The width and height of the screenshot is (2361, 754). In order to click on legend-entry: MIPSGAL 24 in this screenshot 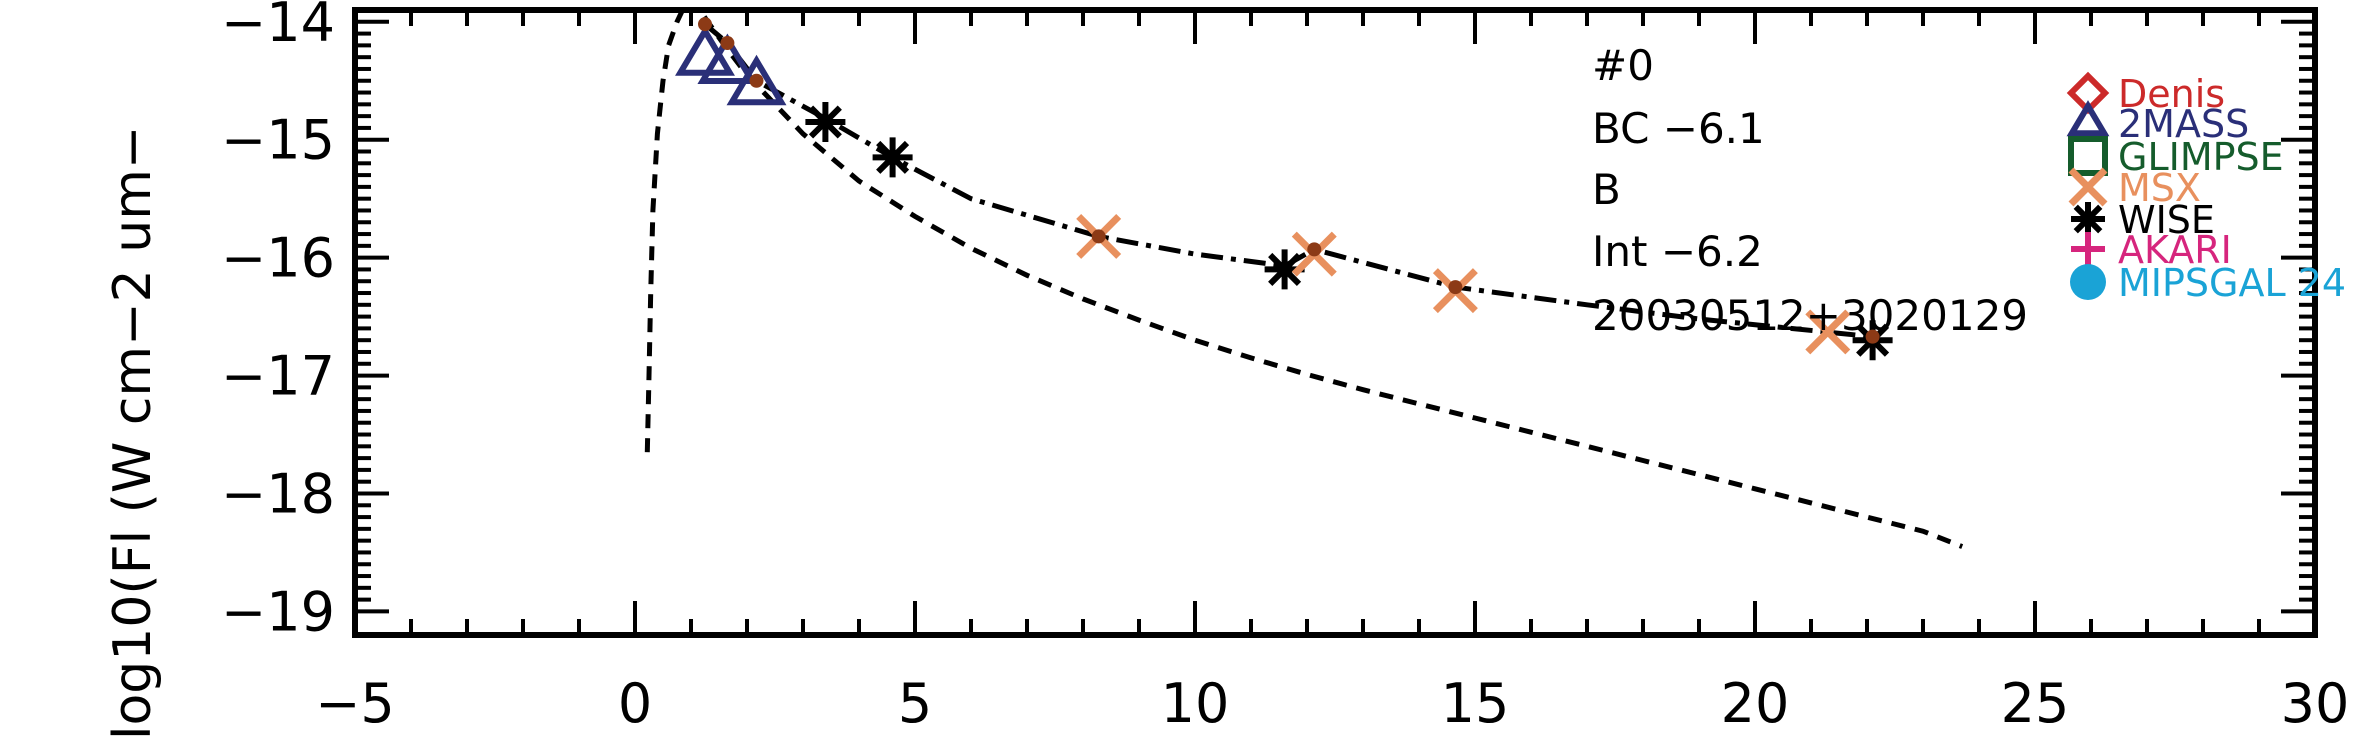, I will do `click(2208, 283)`.